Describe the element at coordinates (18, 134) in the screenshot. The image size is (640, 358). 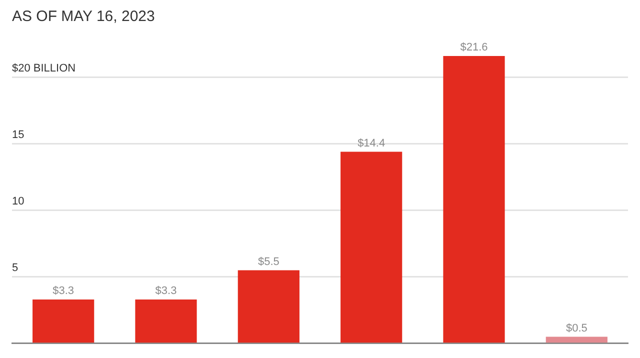
I see `y-tick-label: 15` at that location.